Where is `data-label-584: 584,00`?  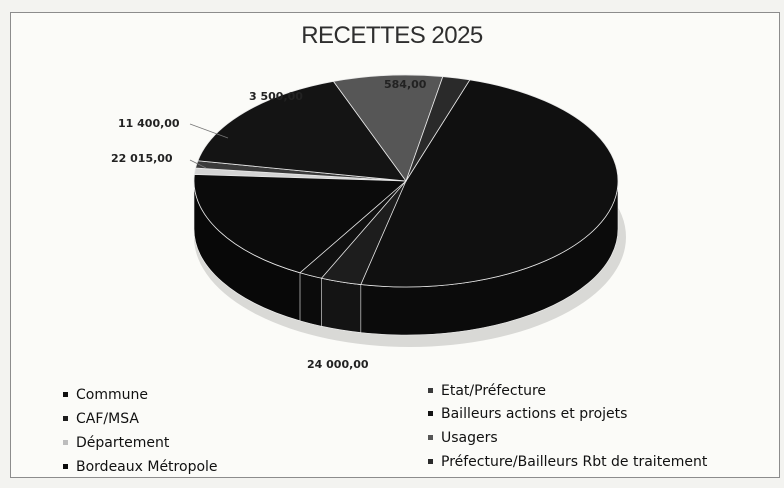 data-label-584: 584,00 is located at coordinates (405, 84).